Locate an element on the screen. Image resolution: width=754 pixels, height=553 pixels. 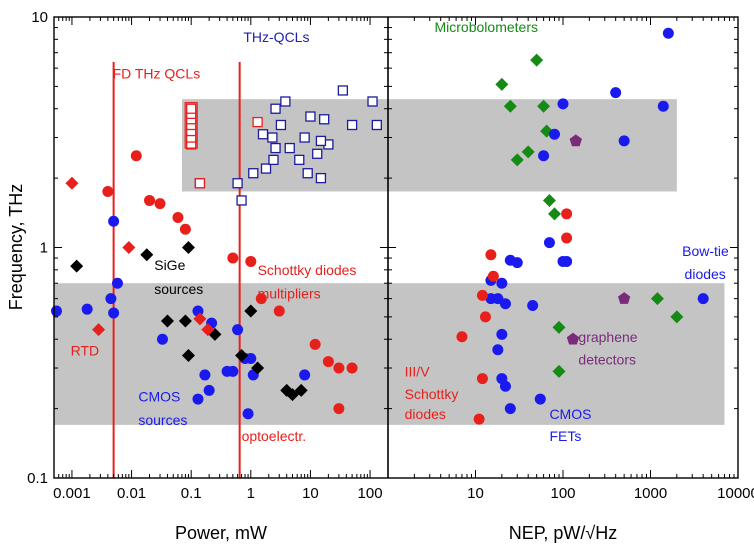
chart-annotation: diodes is located at coordinates (425, 414).